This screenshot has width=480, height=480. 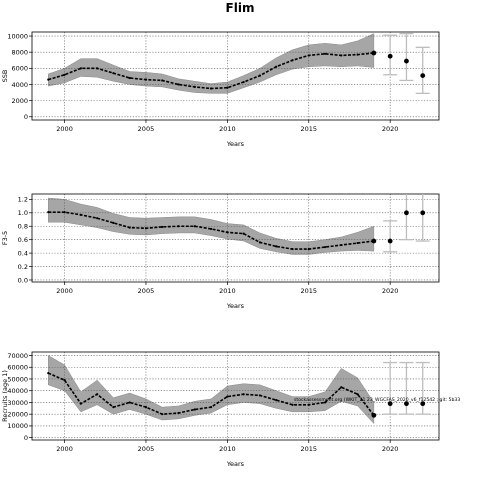 I want to click on y-tick-label: 0.0, so click(x=23, y=280).